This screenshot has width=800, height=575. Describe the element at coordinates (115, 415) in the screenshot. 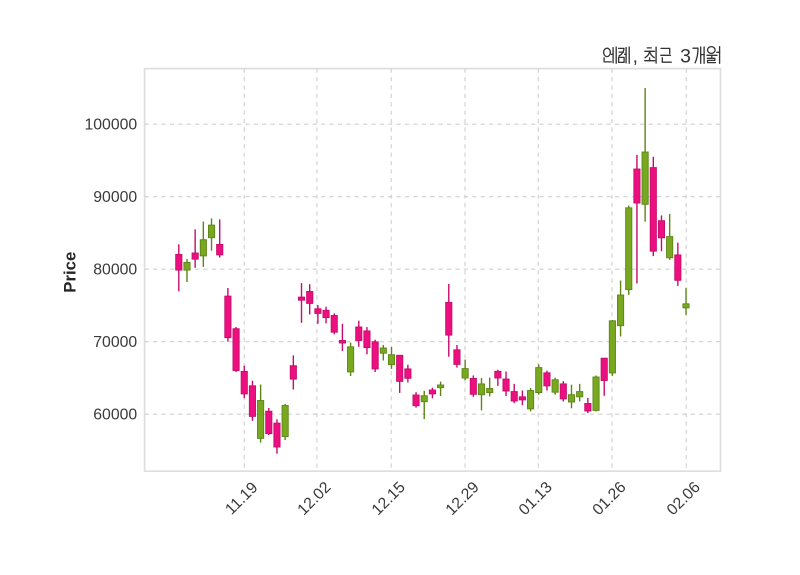

I see `svg-text: 60000` at that location.